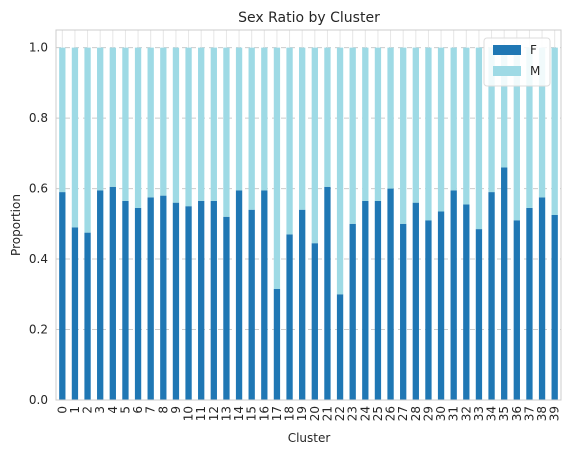 Image resolution: width=565 pixels, height=454 pixels. Describe the element at coordinates (365, 413) in the screenshot. I see `x-tick-label: 24` at that location.